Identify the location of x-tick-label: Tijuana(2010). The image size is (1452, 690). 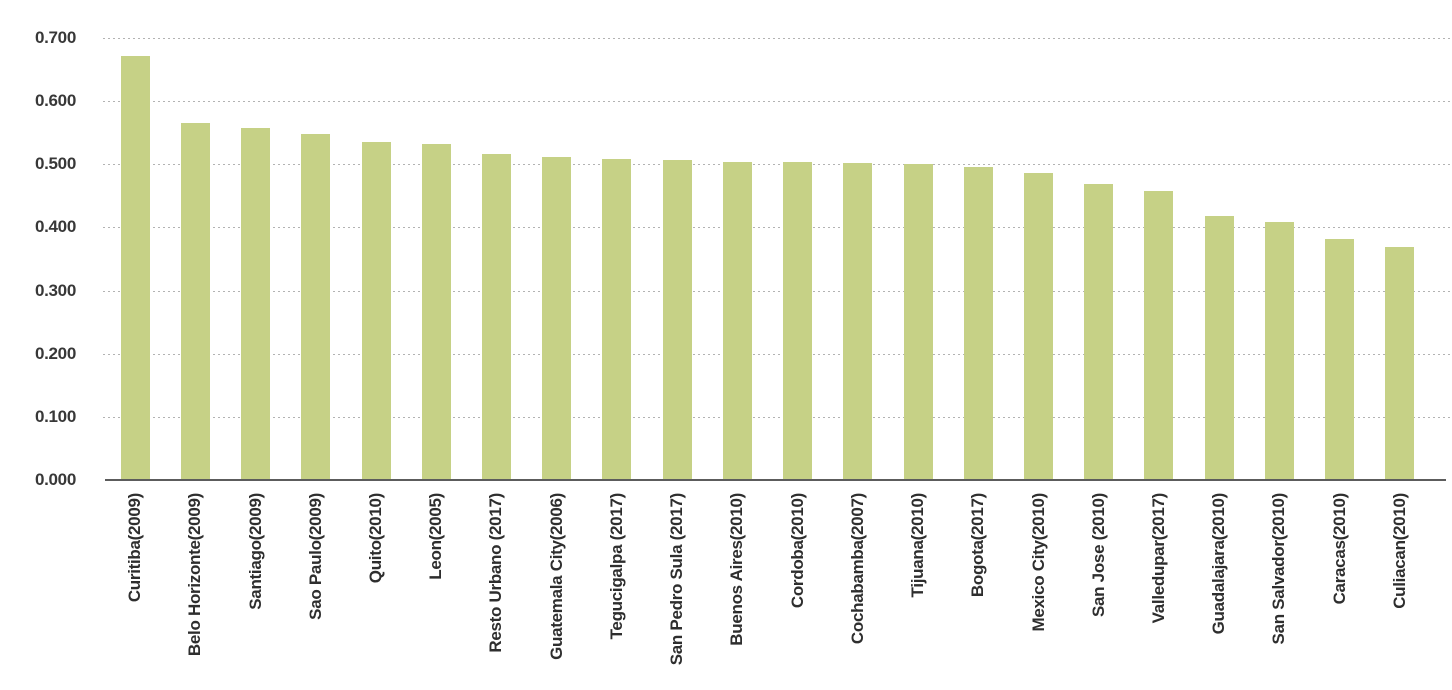
(917, 545).